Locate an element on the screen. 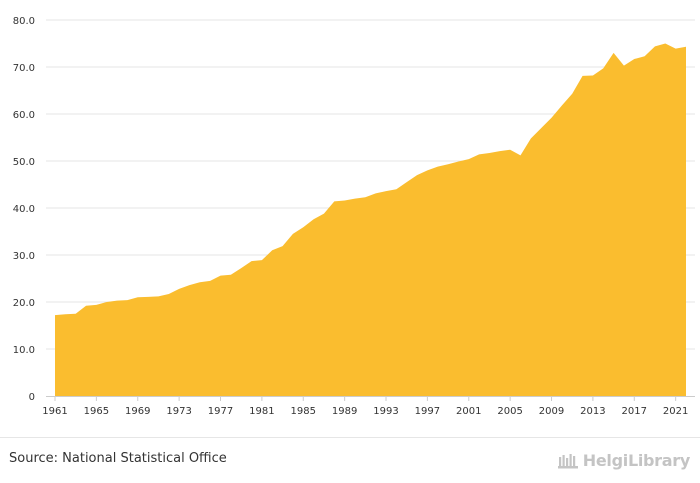 The width and height of the screenshot is (700, 483). x-tick-label: 1965 is located at coordinates (96, 411).